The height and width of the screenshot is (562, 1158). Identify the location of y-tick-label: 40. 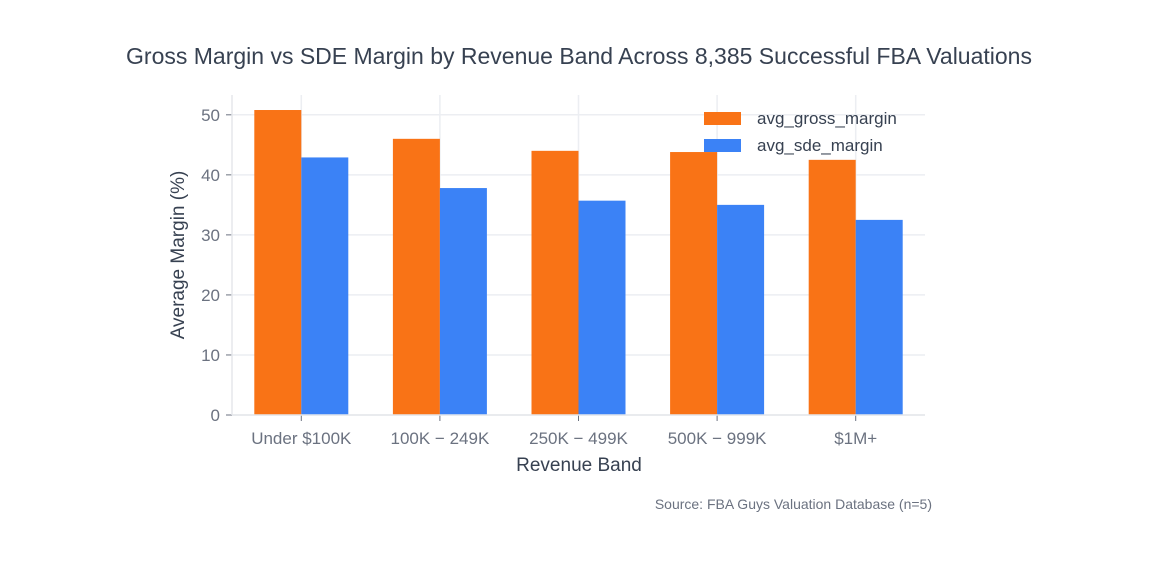
(210, 175).